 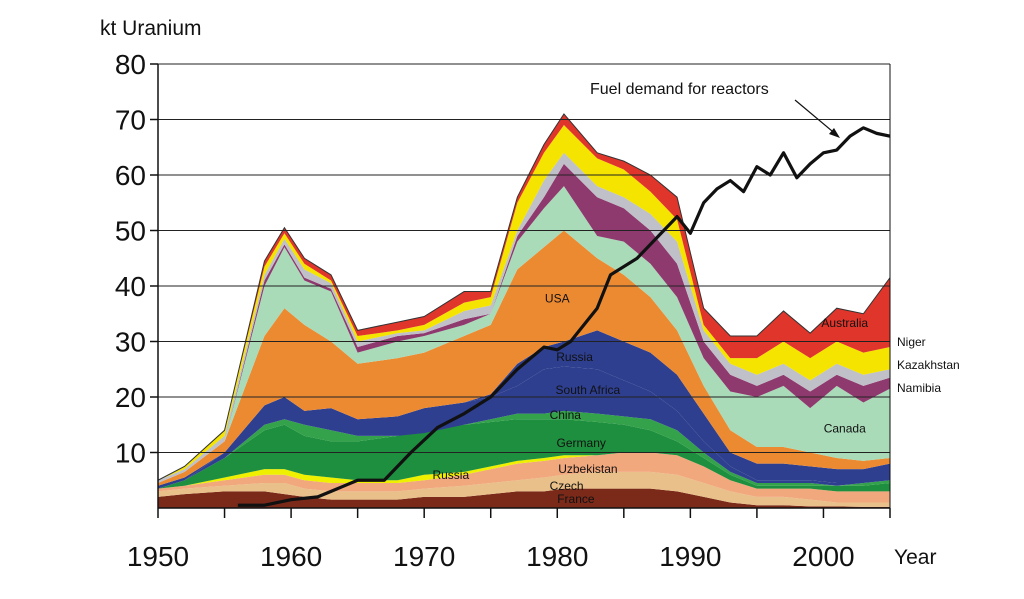 What do you see at coordinates (919, 388) in the screenshot?
I see `label-namibia: Namibia` at bounding box center [919, 388].